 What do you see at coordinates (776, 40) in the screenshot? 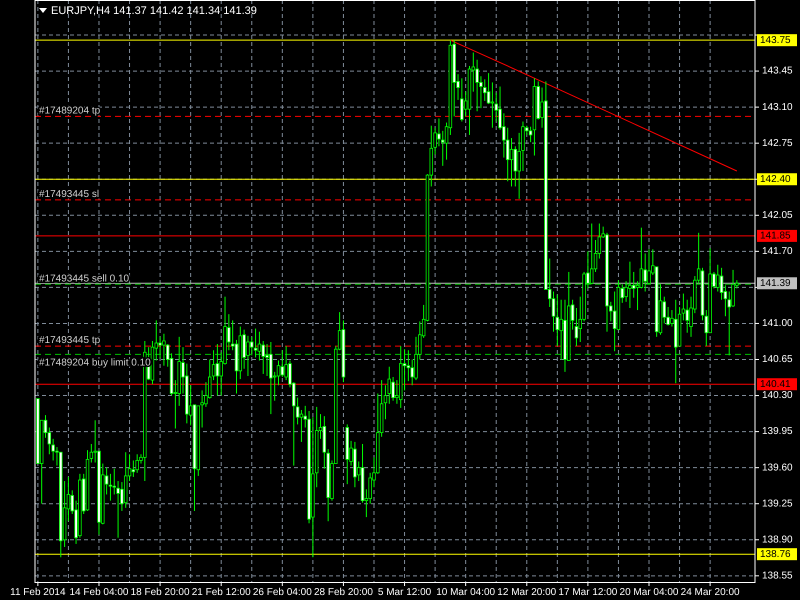
I see `ref-line-label: 143.75` at bounding box center [776, 40].